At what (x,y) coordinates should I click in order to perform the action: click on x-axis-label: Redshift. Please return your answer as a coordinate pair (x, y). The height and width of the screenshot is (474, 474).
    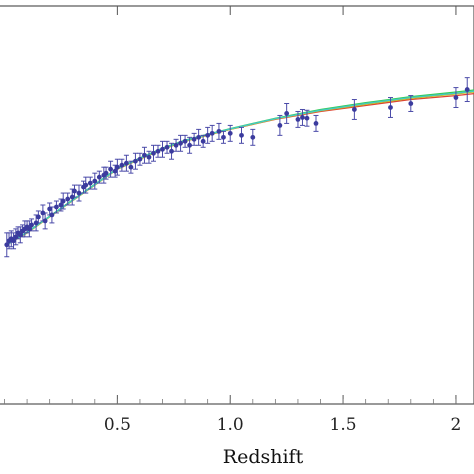
    Looking at the image, I should click on (263, 457).